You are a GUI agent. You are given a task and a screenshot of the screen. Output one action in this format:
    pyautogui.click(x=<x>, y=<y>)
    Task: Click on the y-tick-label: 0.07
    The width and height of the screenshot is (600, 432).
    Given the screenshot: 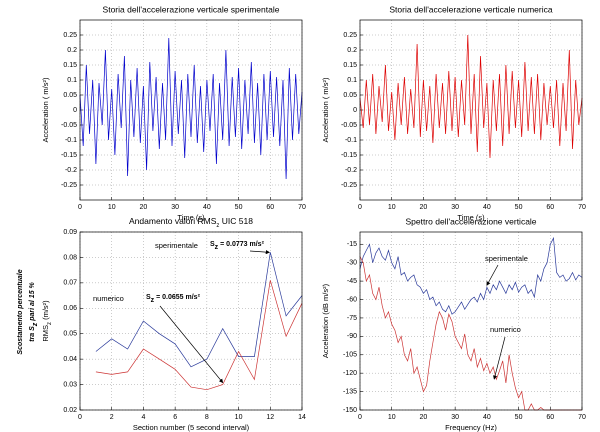 What is the action you would take?
    pyautogui.click(x=70, y=283)
    